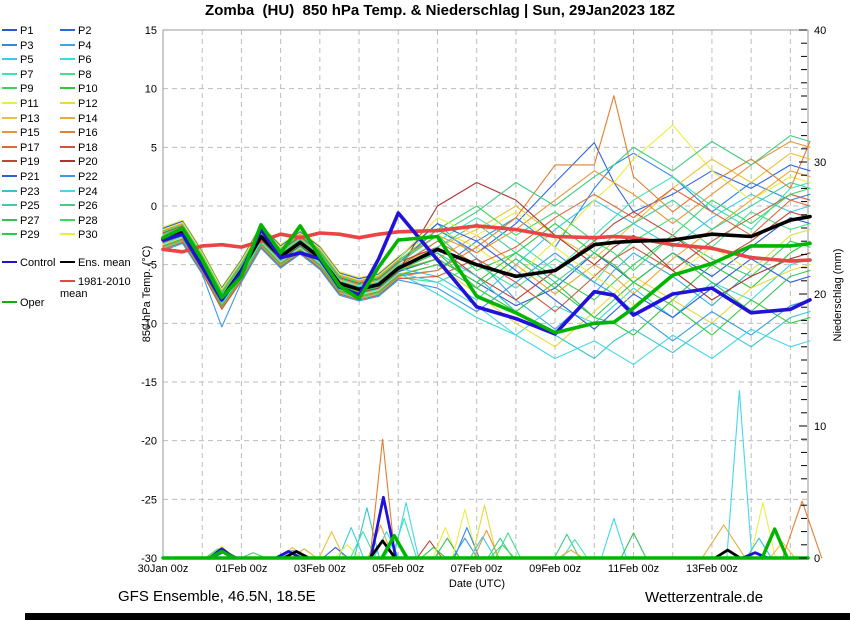 The width and height of the screenshot is (850, 620). Describe the element at coordinates (759, 548) in the screenshot. I see `precip-spike-P23` at that location.